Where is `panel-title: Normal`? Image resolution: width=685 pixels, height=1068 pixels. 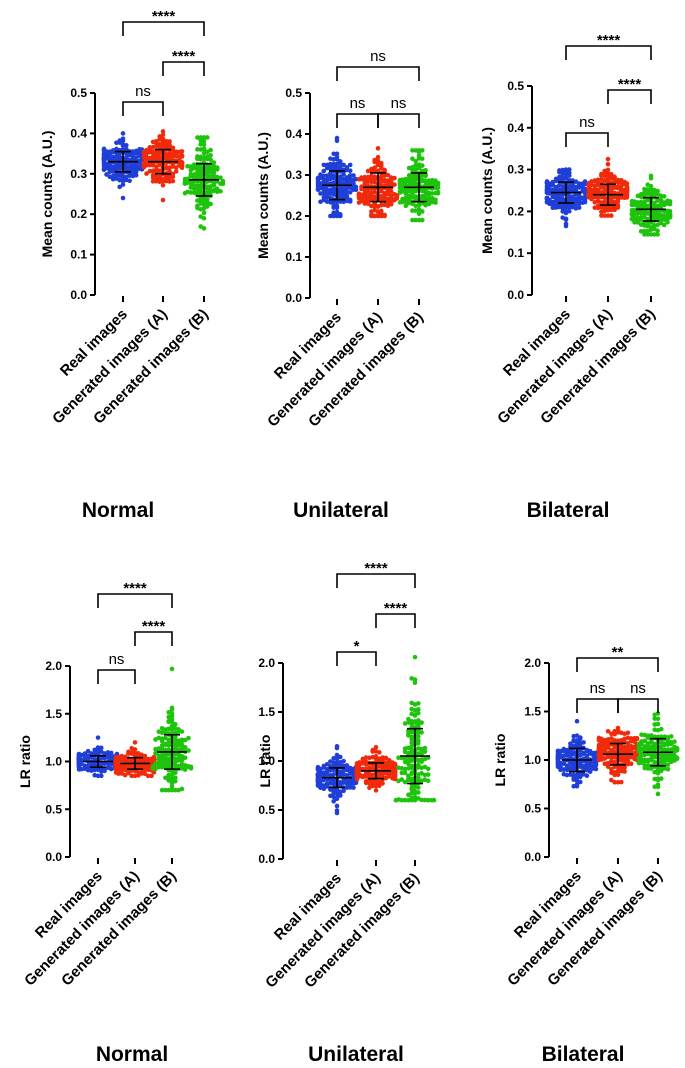
panel-title: Normal is located at coordinates (132, 1054).